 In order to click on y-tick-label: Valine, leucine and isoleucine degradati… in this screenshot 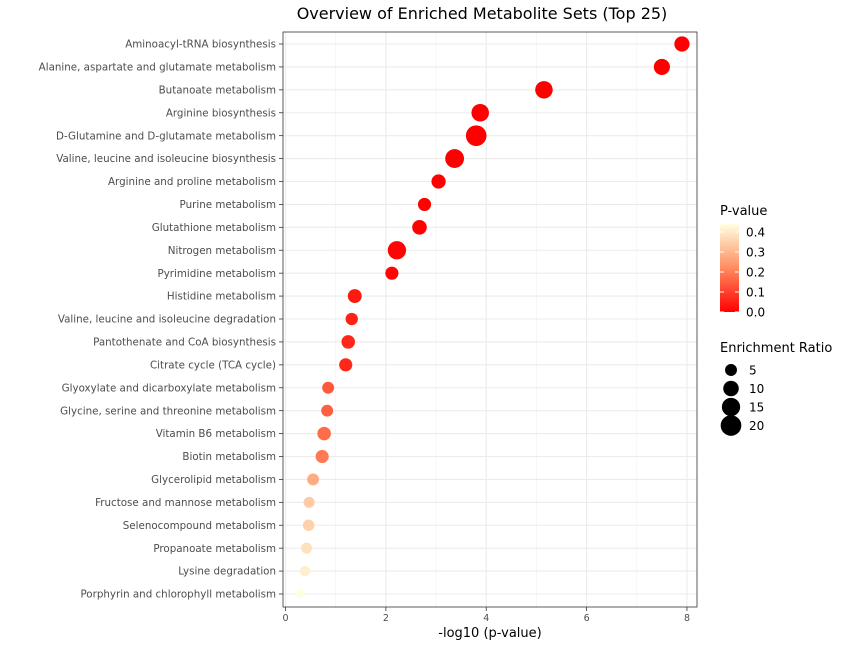, I will do `click(167, 320)`.